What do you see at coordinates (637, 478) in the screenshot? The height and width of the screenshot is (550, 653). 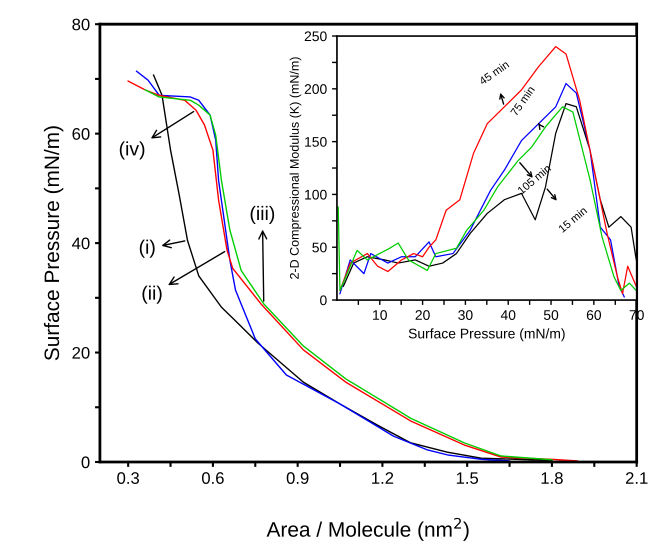 I see `x-tick-label: 2.1` at bounding box center [637, 478].